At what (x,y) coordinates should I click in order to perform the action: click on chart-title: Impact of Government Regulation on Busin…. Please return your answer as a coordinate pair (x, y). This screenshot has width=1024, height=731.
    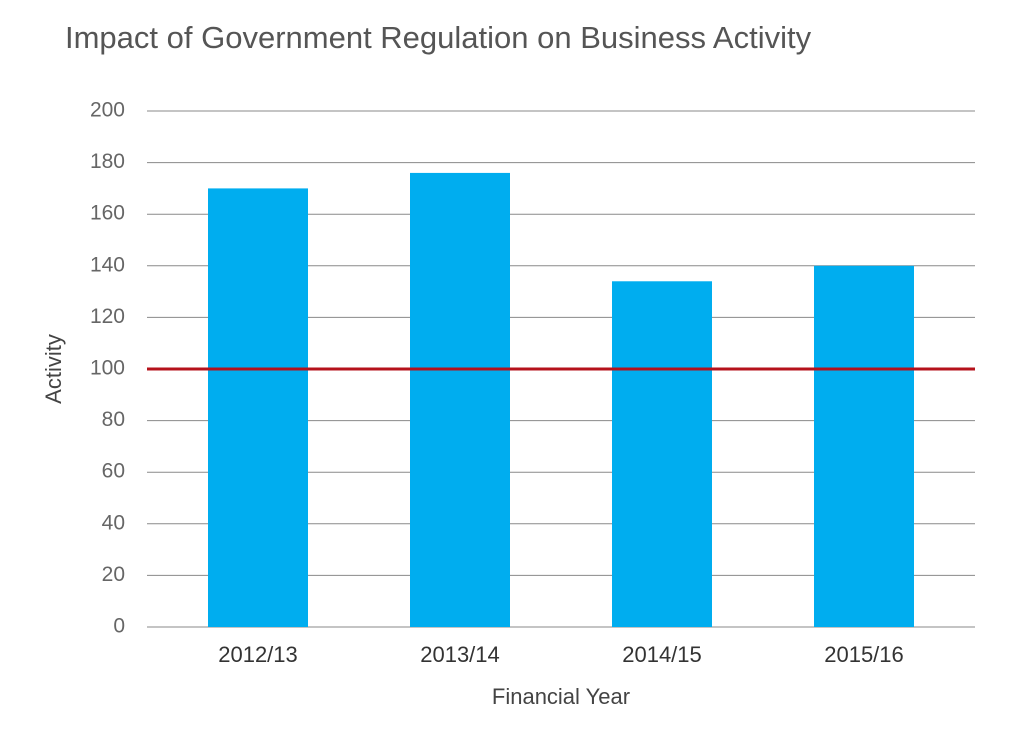
    Looking at the image, I should click on (438, 37).